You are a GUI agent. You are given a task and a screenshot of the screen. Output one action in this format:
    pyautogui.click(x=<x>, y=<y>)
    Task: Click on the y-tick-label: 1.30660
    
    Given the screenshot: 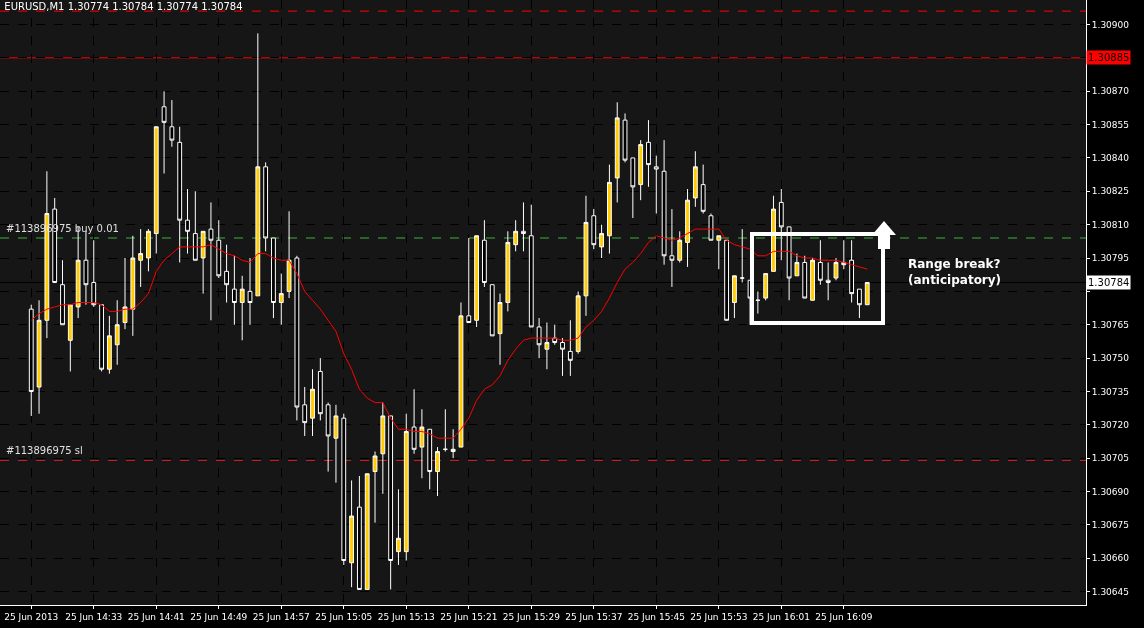 What is the action you would take?
    pyautogui.click(x=1110, y=558)
    